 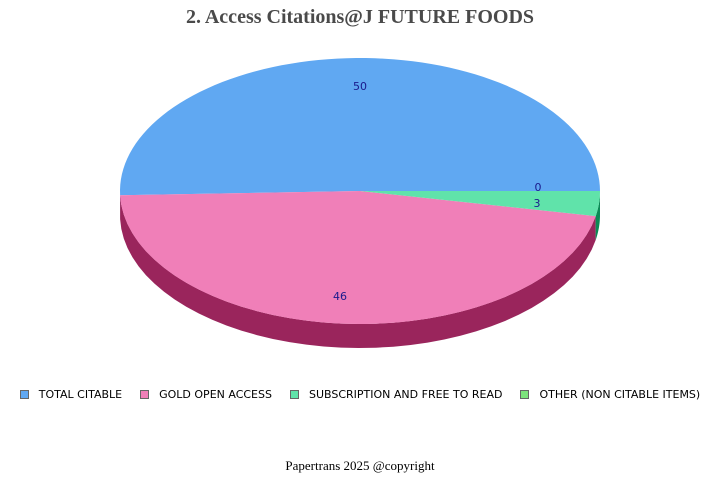 What do you see at coordinates (215, 394) in the screenshot?
I see `legend-label: GOLD OPEN ACCESS` at bounding box center [215, 394].